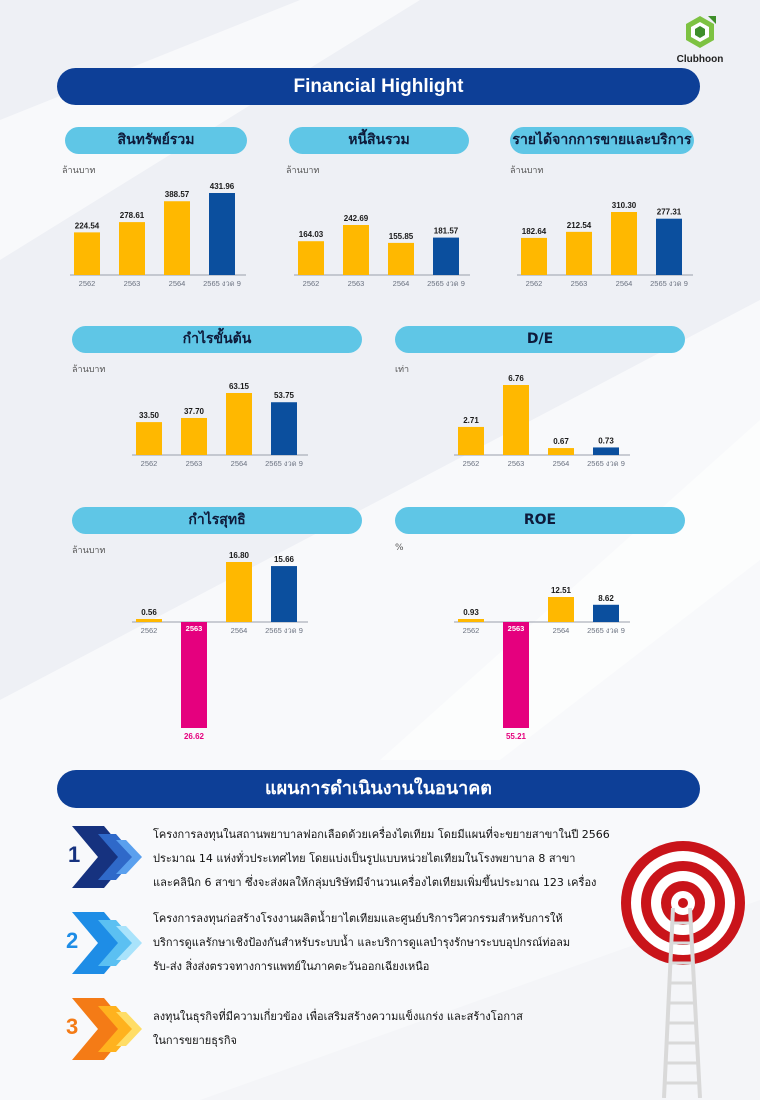  What do you see at coordinates (194, 736) in the screenshot?
I see `data-label: 26.62` at bounding box center [194, 736].